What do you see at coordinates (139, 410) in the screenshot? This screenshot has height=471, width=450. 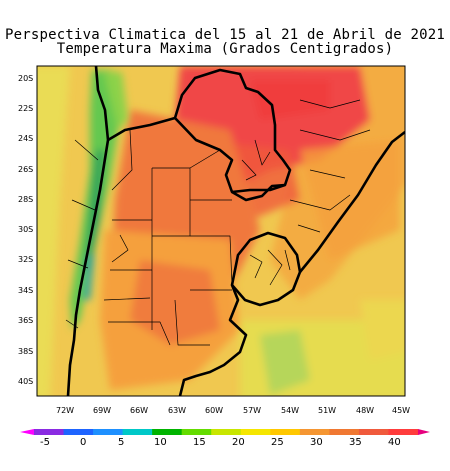 I see `lon-label: 66W` at bounding box center [139, 410].